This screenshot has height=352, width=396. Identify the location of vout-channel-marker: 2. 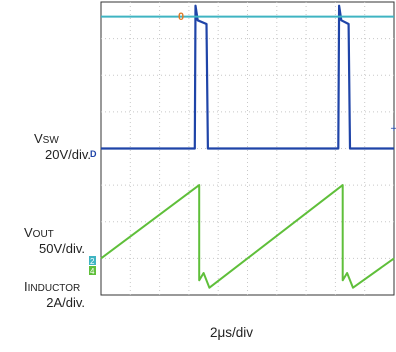
(92, 261).